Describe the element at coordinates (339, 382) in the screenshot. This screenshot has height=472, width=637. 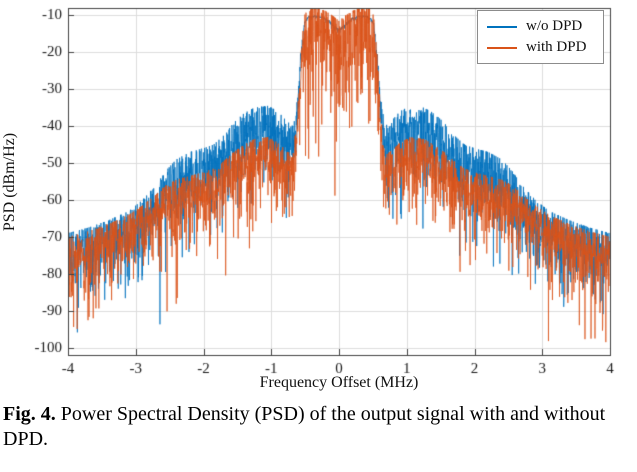
I see `x-axis-label: Frequency Offset (MHz)` at that location.